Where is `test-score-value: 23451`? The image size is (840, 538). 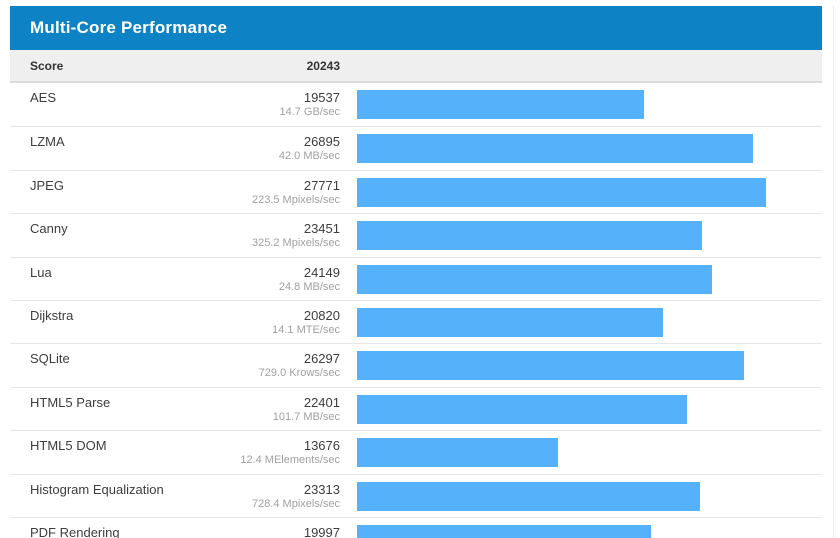 test-score-value: 23451 is located at coordinates (321, 229).